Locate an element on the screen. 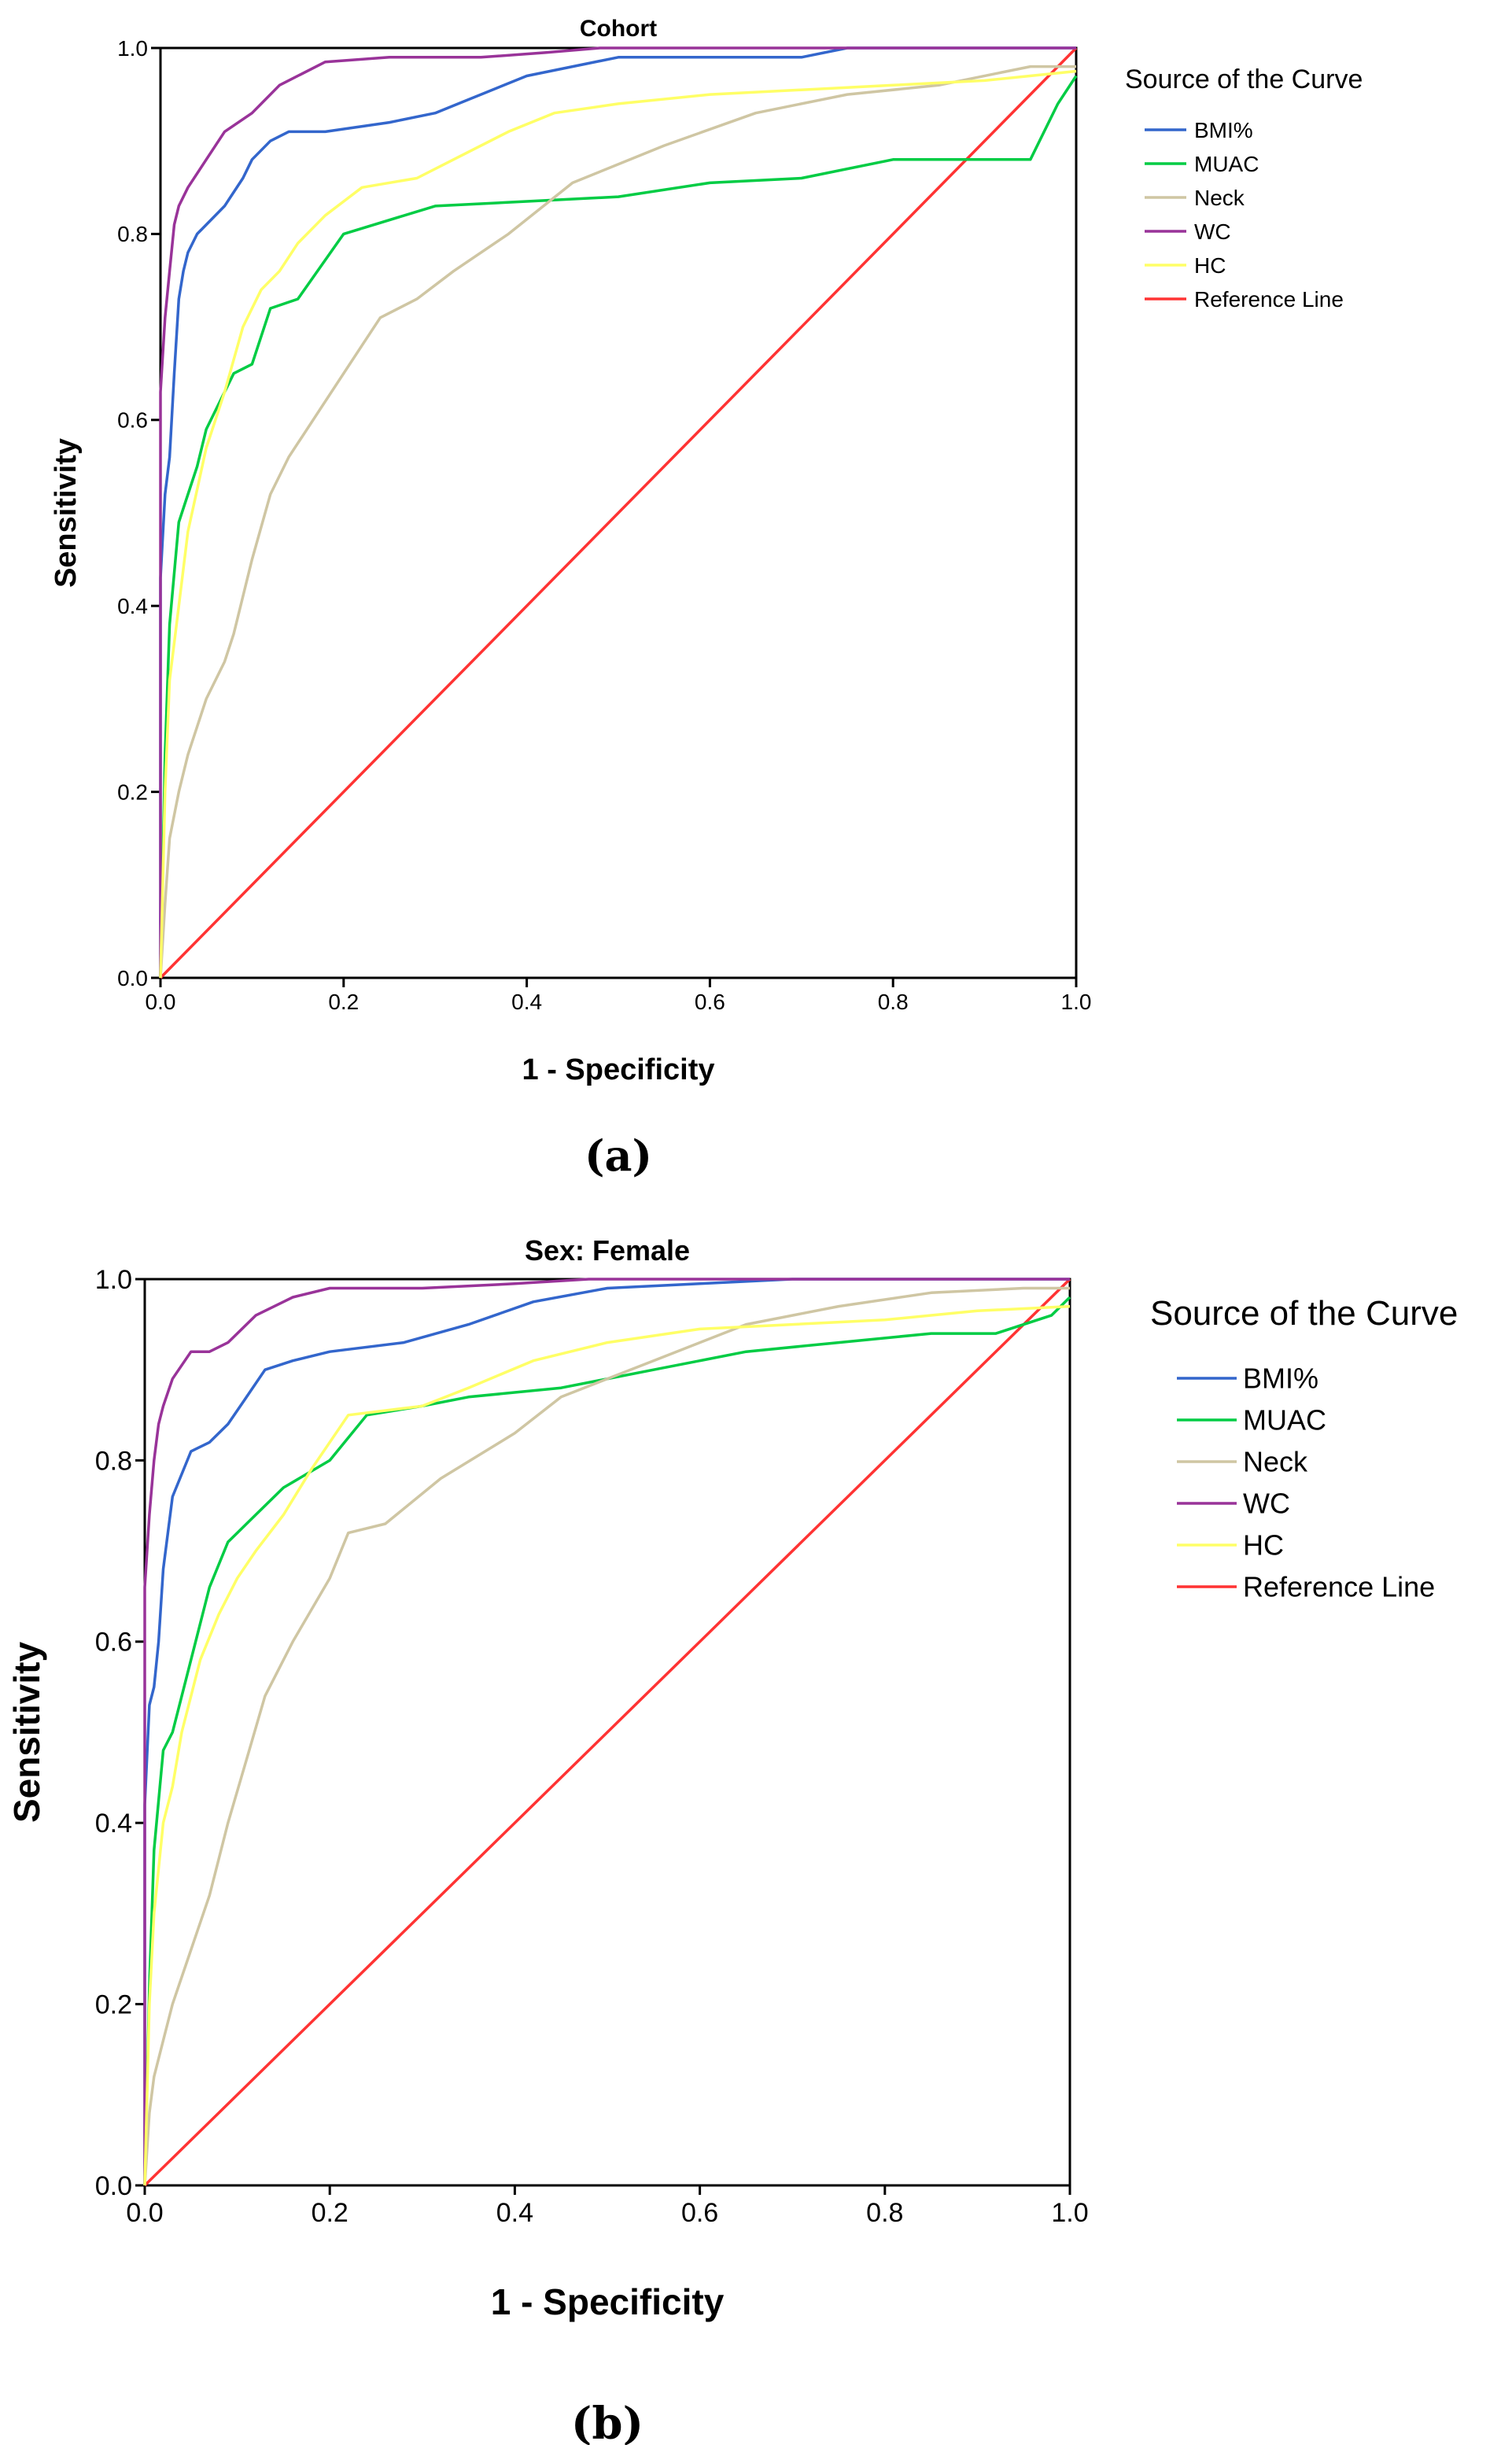 This screenshot has height=2445, width=1512. figure-caption: (b) is located at coordinates (607, 2421).